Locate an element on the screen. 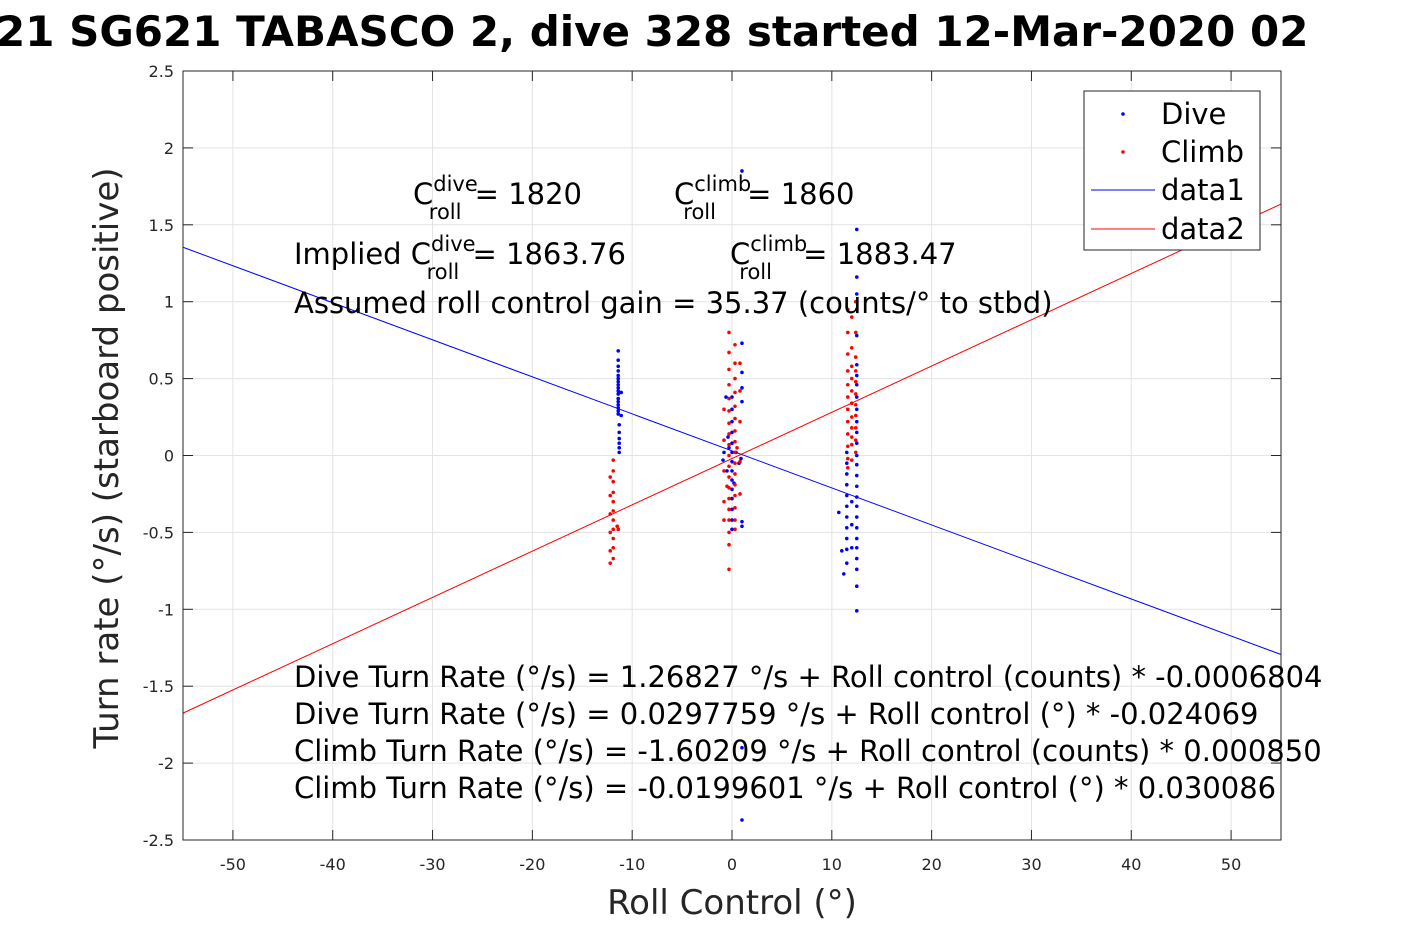 This screenshot has height=945, width=1417. annotation-c-dive: Cdive roll = 1820 is located at coordinates (497, 198).